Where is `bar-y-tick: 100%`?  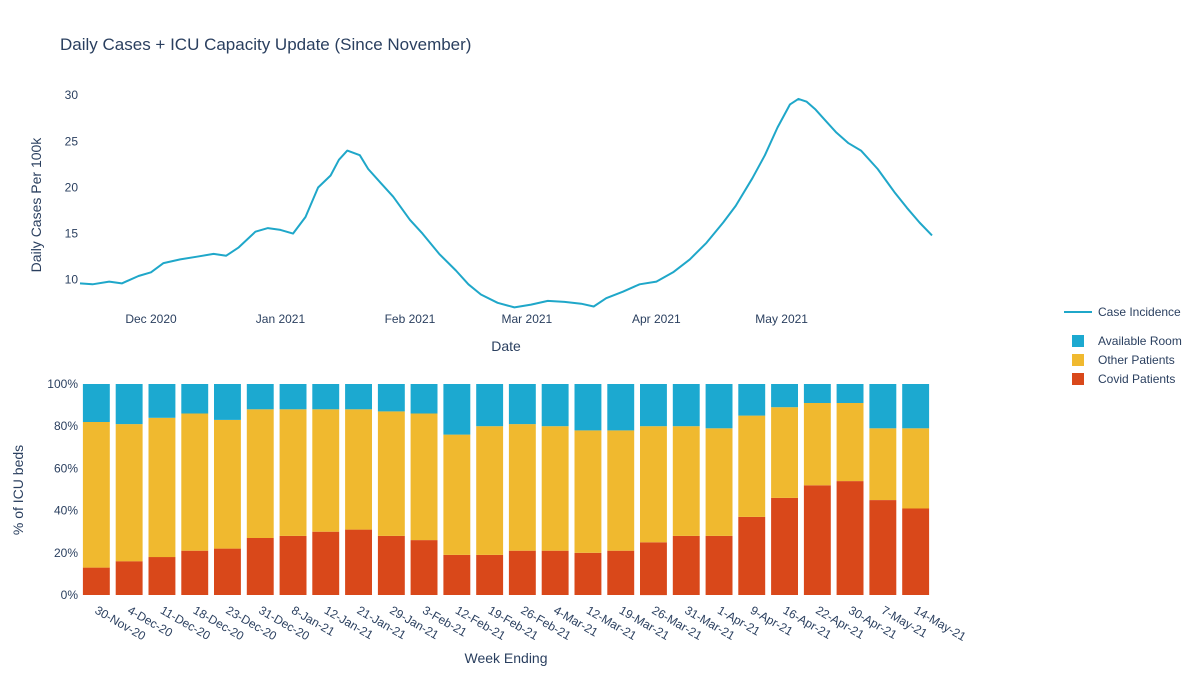 bar-y-tick: 100% is located at coordinates (62, 384).